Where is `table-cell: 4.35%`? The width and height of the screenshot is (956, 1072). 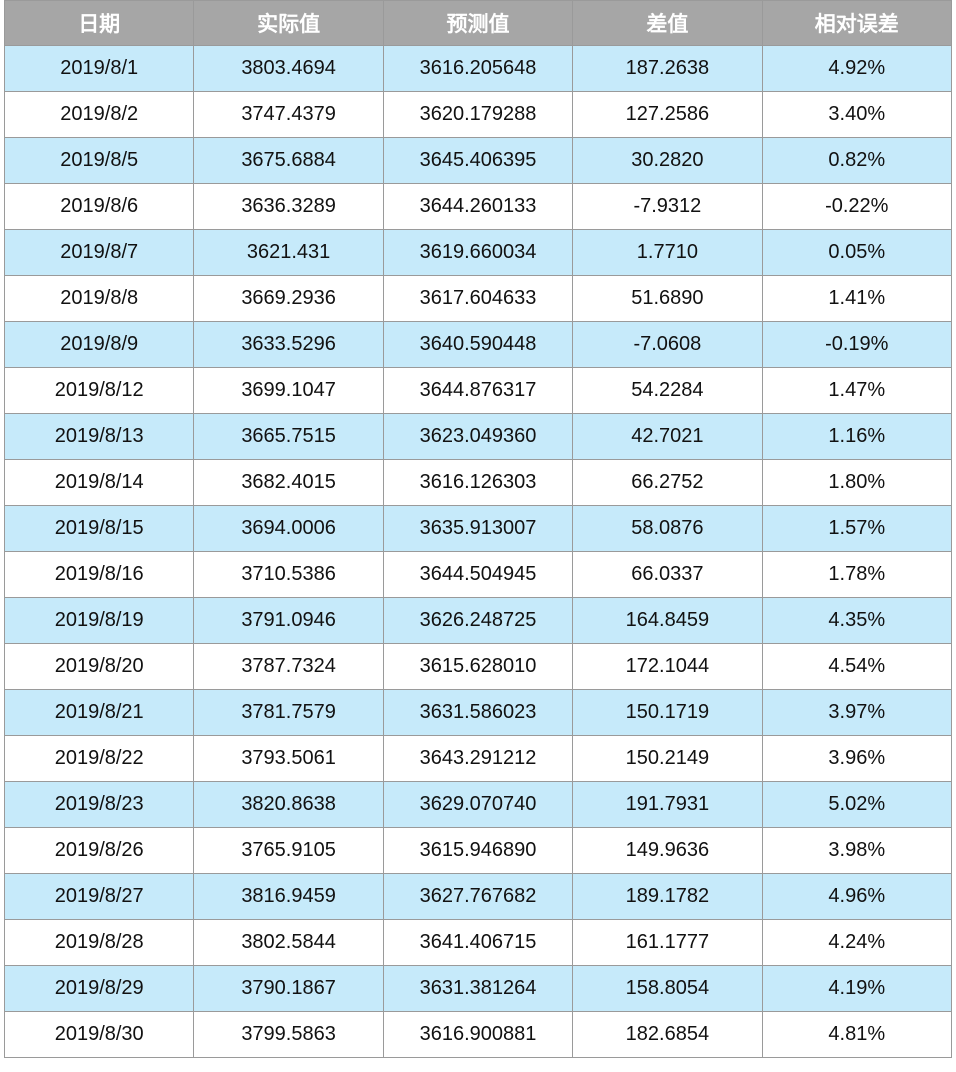 table-cell: 4.35% is located at coordinates (857, 620).